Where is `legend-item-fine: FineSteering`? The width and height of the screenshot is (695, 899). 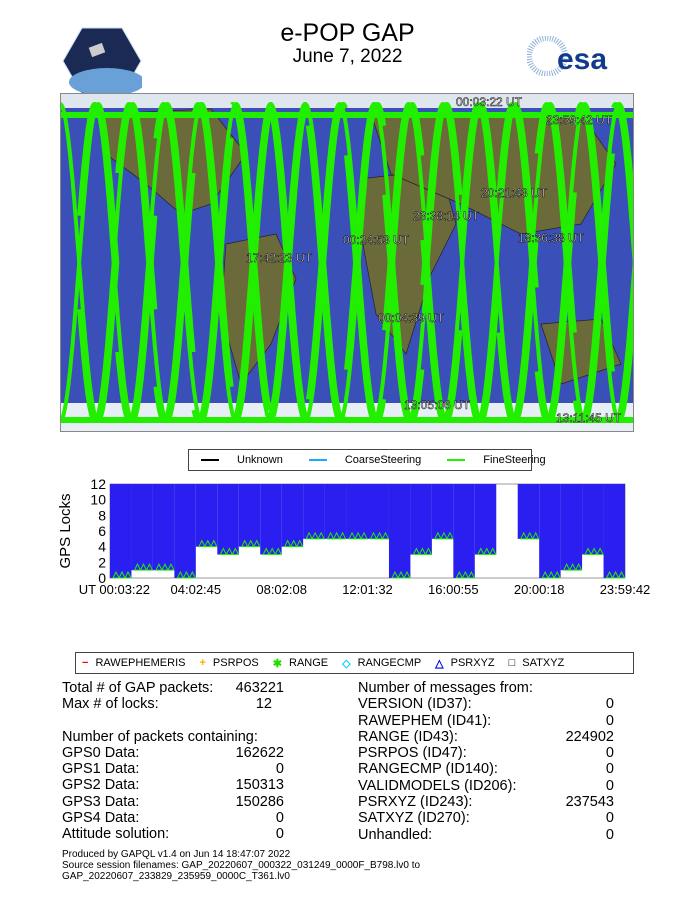 legend-item-fine: FineSteering is located at coordinates (490, 460).